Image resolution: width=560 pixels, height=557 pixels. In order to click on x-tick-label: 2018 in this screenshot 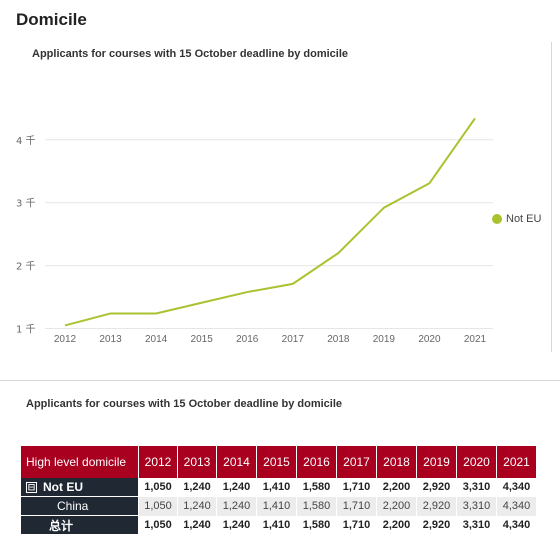, I will do `click(338, 339)`.